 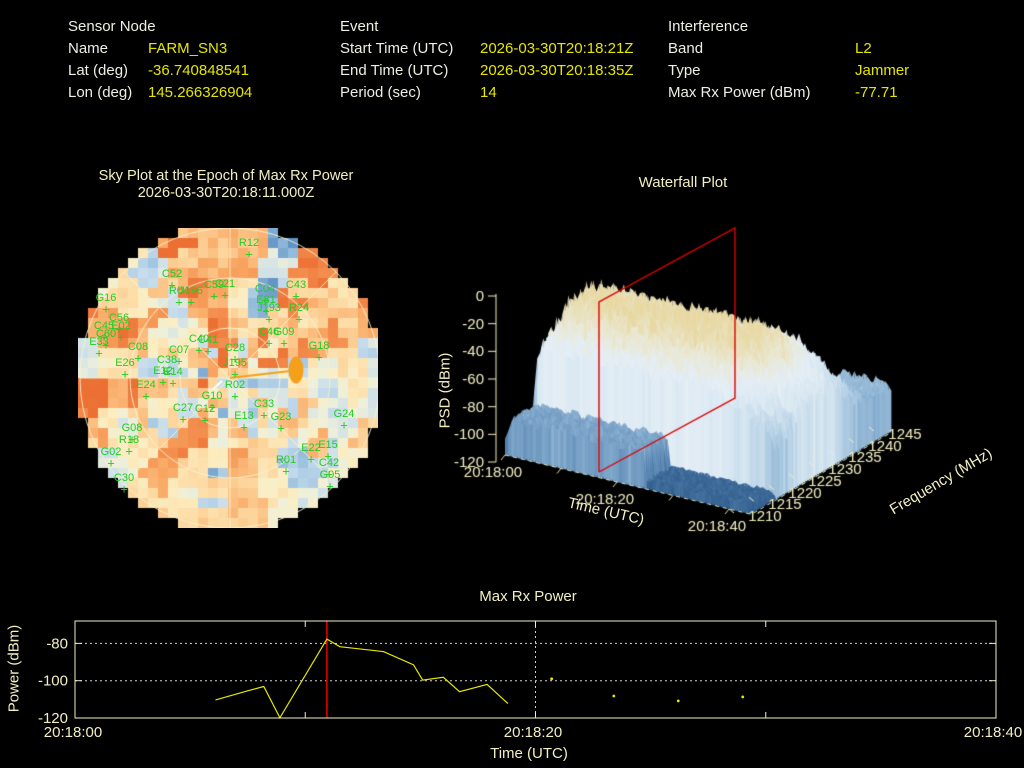 What do you see at coordinates (191, 291) in the screenshot?
I see `satellite-label: J196` at bounding box center [191, 291].